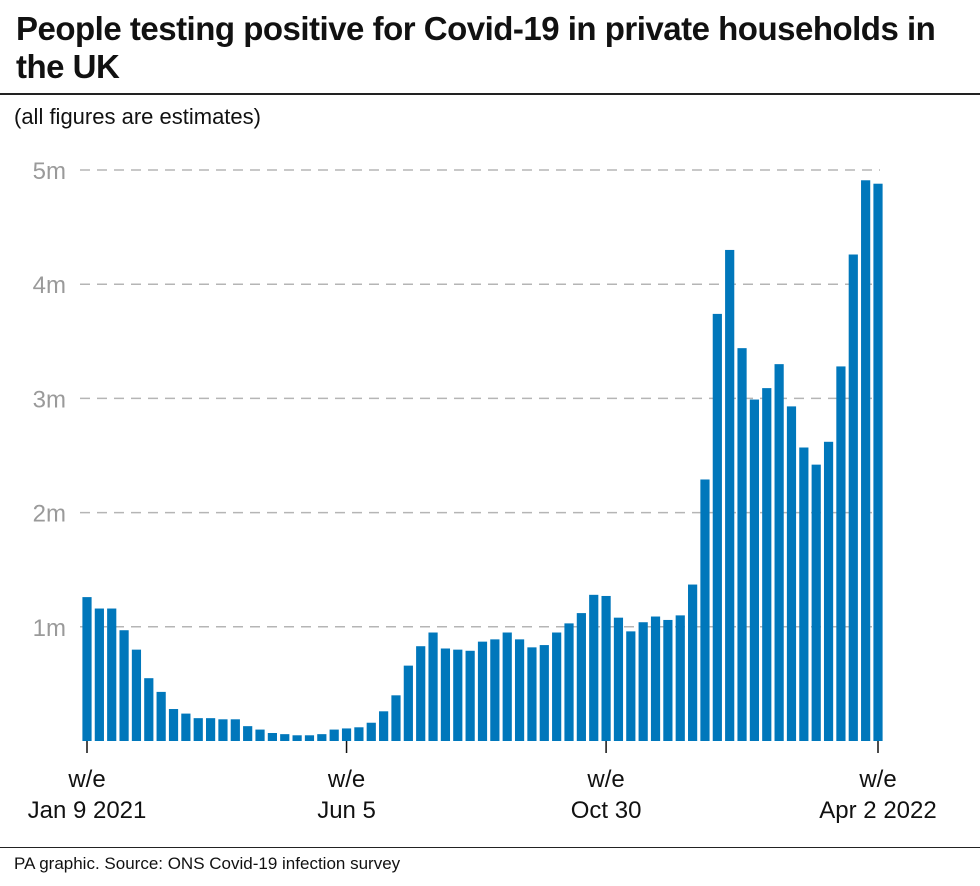  Describe the element at coordinates (49, 628) in the screenshot. I see `y-tick-label: 1m` at that location.